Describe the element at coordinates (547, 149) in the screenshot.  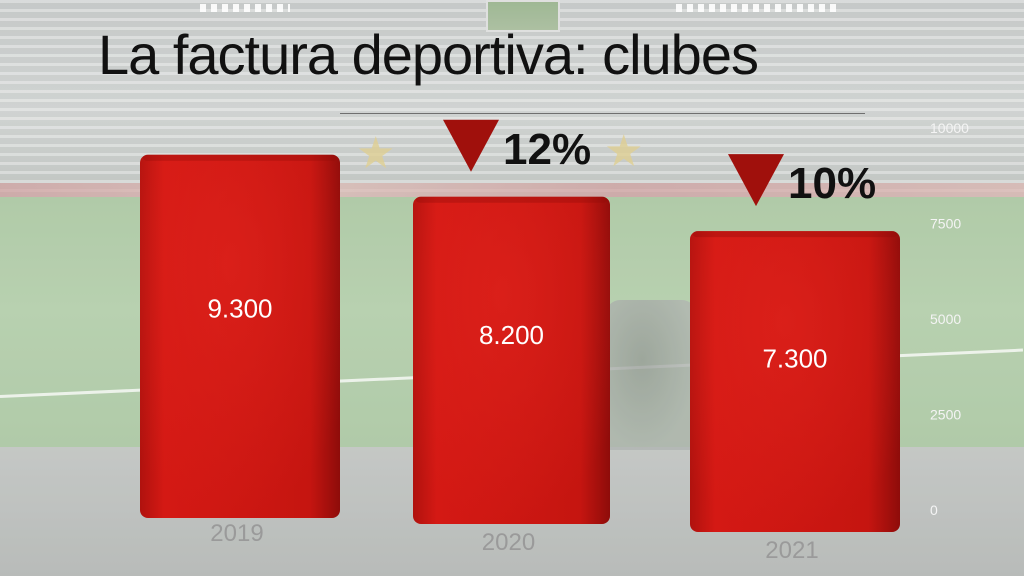
I see `change-label: 12%` at that location.